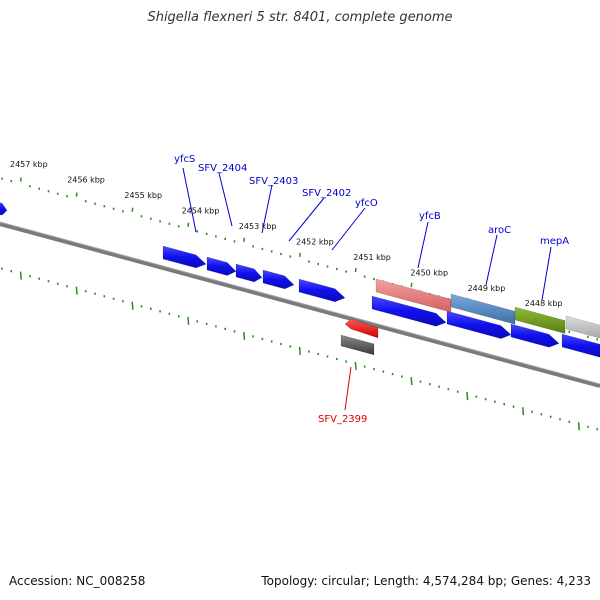  Describe the element at coordinates (4, 208) in the screenshot. I see `gene-arrow-left-edge` at that location.